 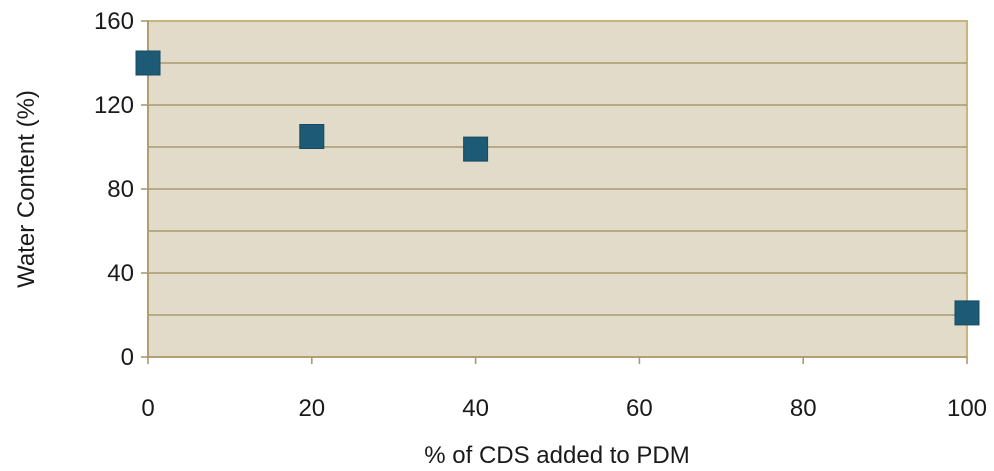 I want to click on y-axis-ticks: 0 40 80 120 160, so click(x=121, y=189).